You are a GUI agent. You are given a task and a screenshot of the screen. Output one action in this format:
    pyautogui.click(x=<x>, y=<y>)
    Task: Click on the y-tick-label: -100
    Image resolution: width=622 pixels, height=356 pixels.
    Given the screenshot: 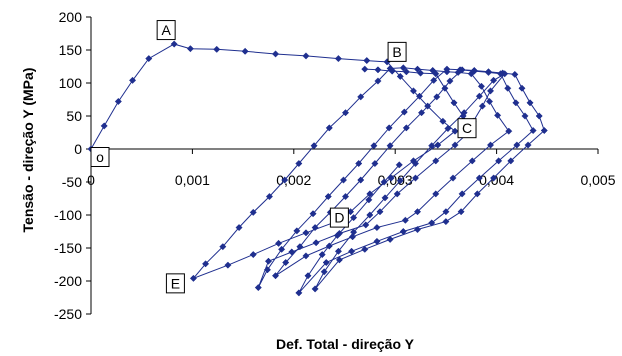 What is the action you would take?
    pyautogui.click(x=68, y=215)
    